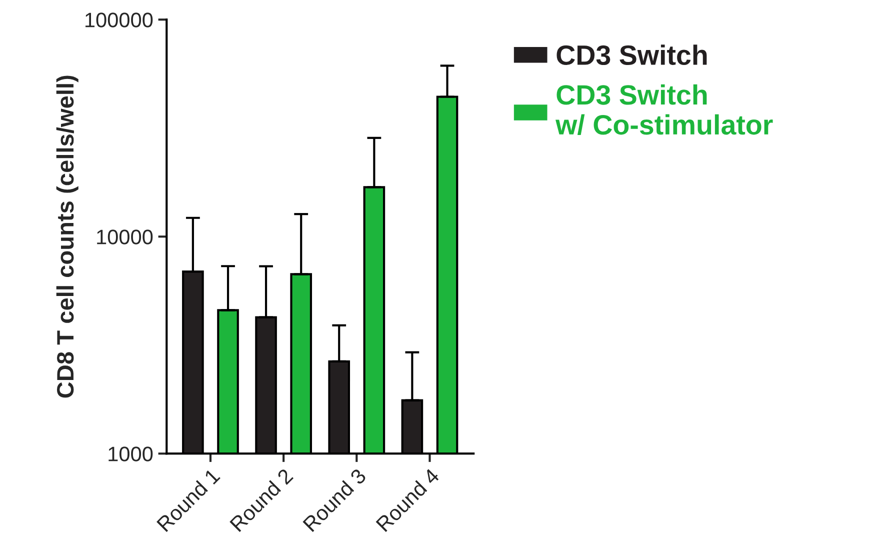  Describe the element at coordinates (631, 55) in the screenshot. I see `legend-label: CD3 Switch` at that location.